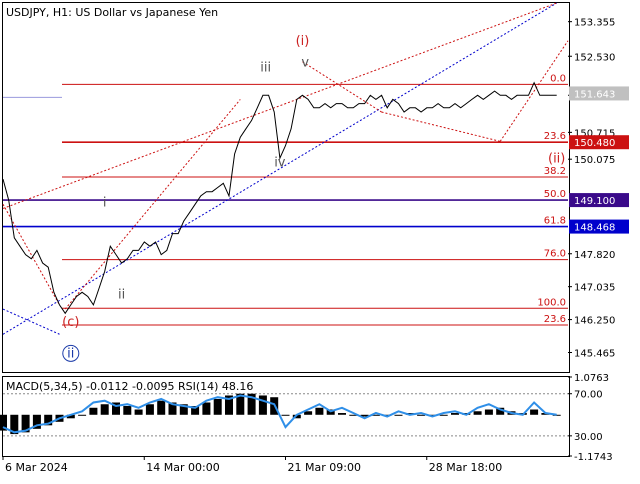 This screenshot has height=484, width=640. What do you see at coordinates (588, 437) in the screenshot?
I see `indicator-tick-label: 30.00` at bounding box center [588, 437].